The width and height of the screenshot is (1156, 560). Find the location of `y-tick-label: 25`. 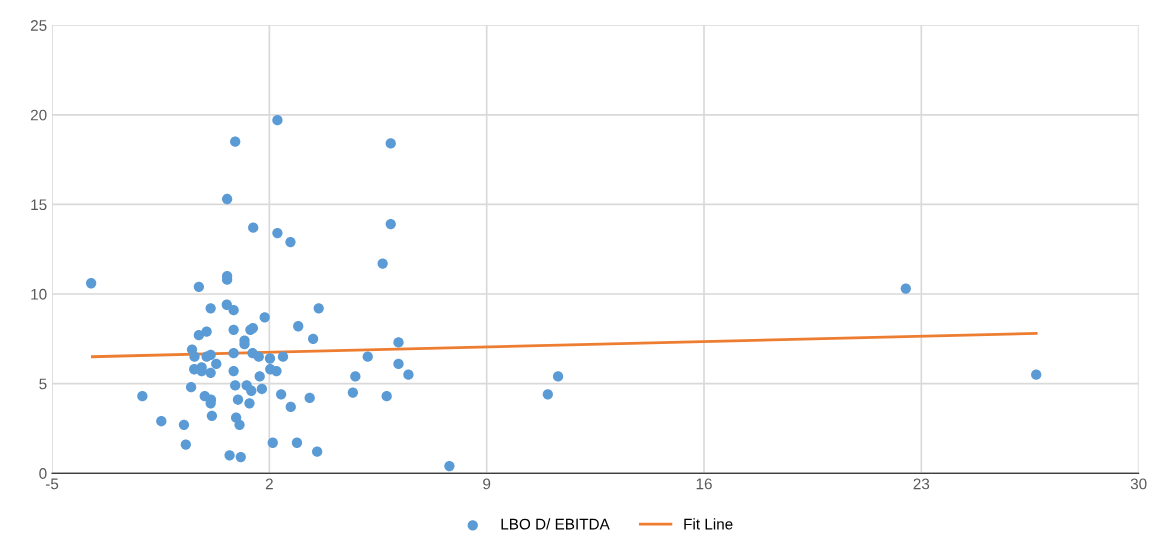

y-tick-label: 25 is located at coordinates (38, 25).